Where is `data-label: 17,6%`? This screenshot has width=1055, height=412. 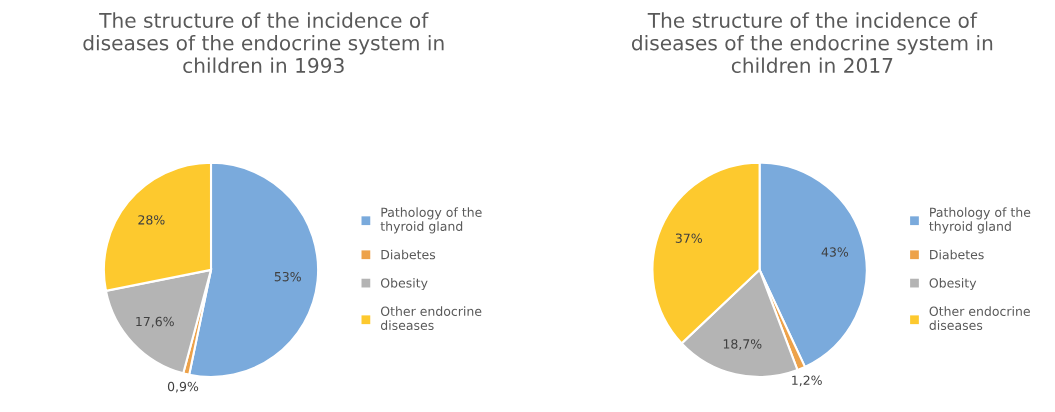 data-label: 17,6% is located at coordinates (155, 322).